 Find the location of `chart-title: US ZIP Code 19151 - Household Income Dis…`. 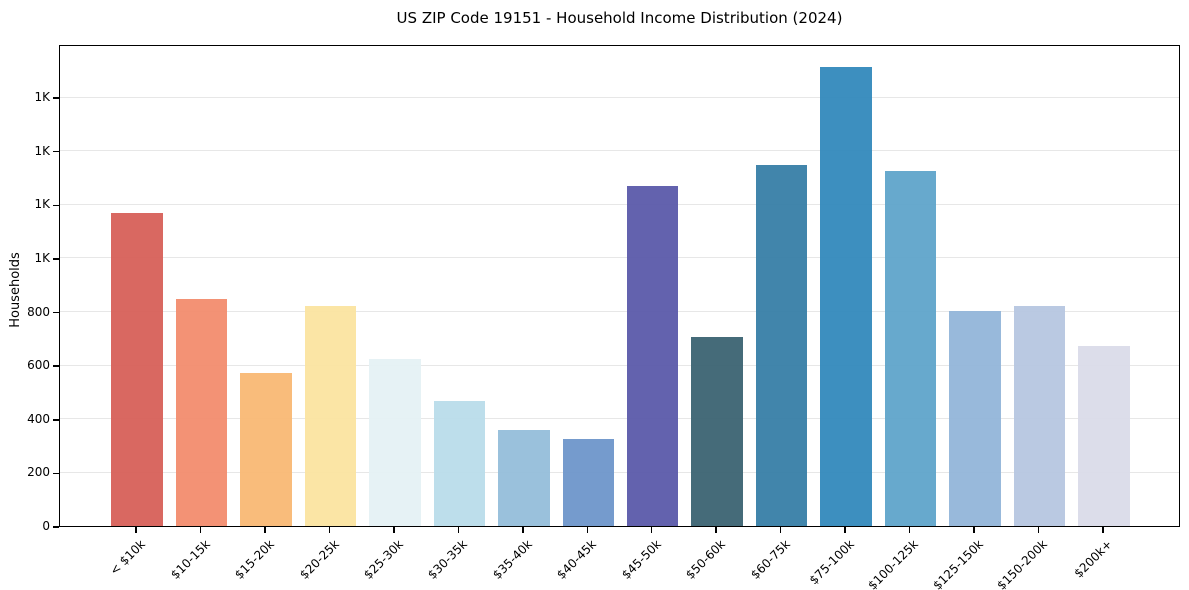

chart-title: US ZIP Code 19151 - Household Income Dis… is located at coordinates (619, 18).